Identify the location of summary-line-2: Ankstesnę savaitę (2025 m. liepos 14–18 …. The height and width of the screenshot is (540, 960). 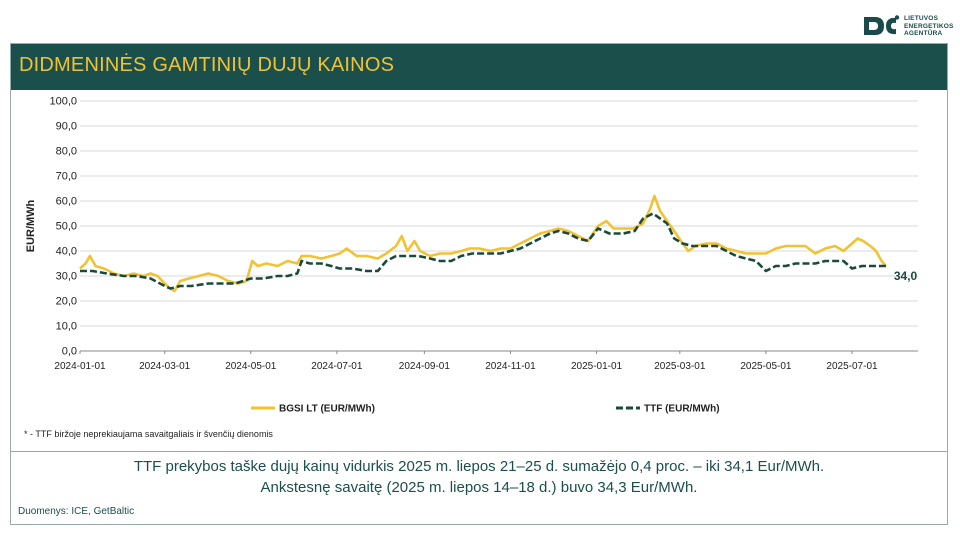
(479, 487).